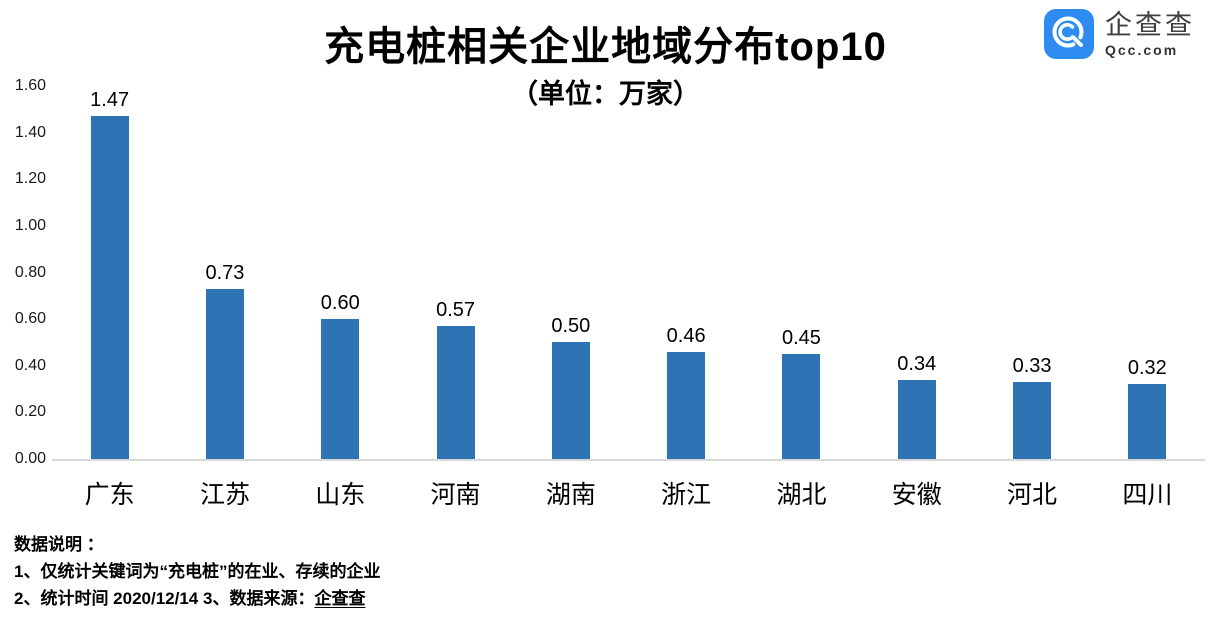 The height and width of the screenshot is (623, 1211). I want to click on x-axis-line, so click(628, 460).